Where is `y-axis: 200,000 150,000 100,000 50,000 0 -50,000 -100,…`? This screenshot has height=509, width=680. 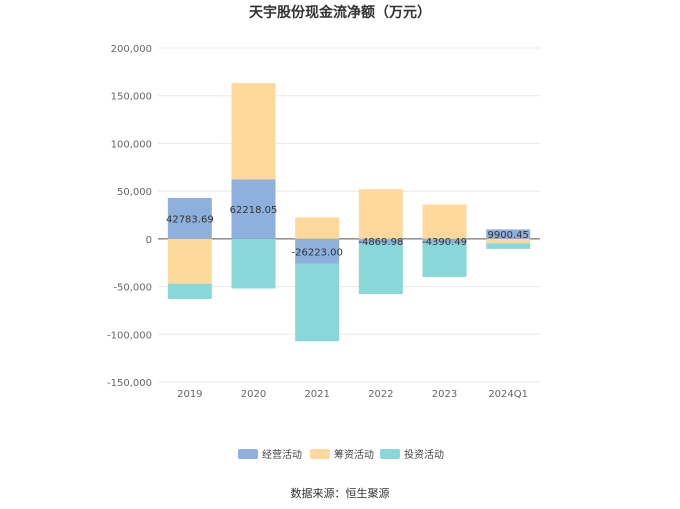
y-axis: 200,000 150,000 100,000 50,000 0 -50,000 -100,… is located at coordinates (129, 216).